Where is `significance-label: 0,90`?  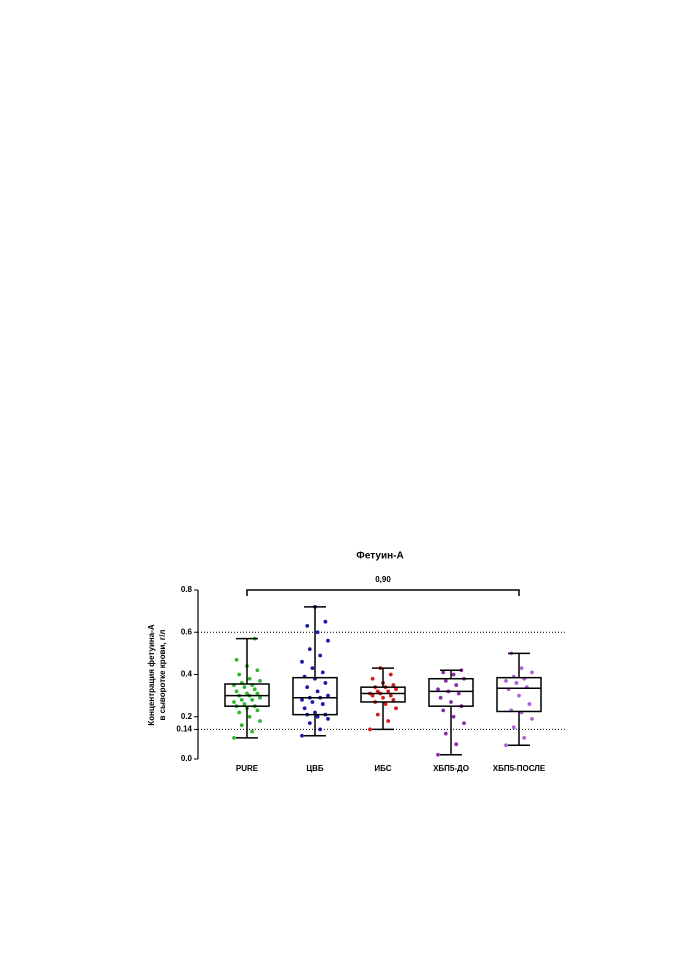
significance-label: 0,90 is located at coordinates (383, 579).